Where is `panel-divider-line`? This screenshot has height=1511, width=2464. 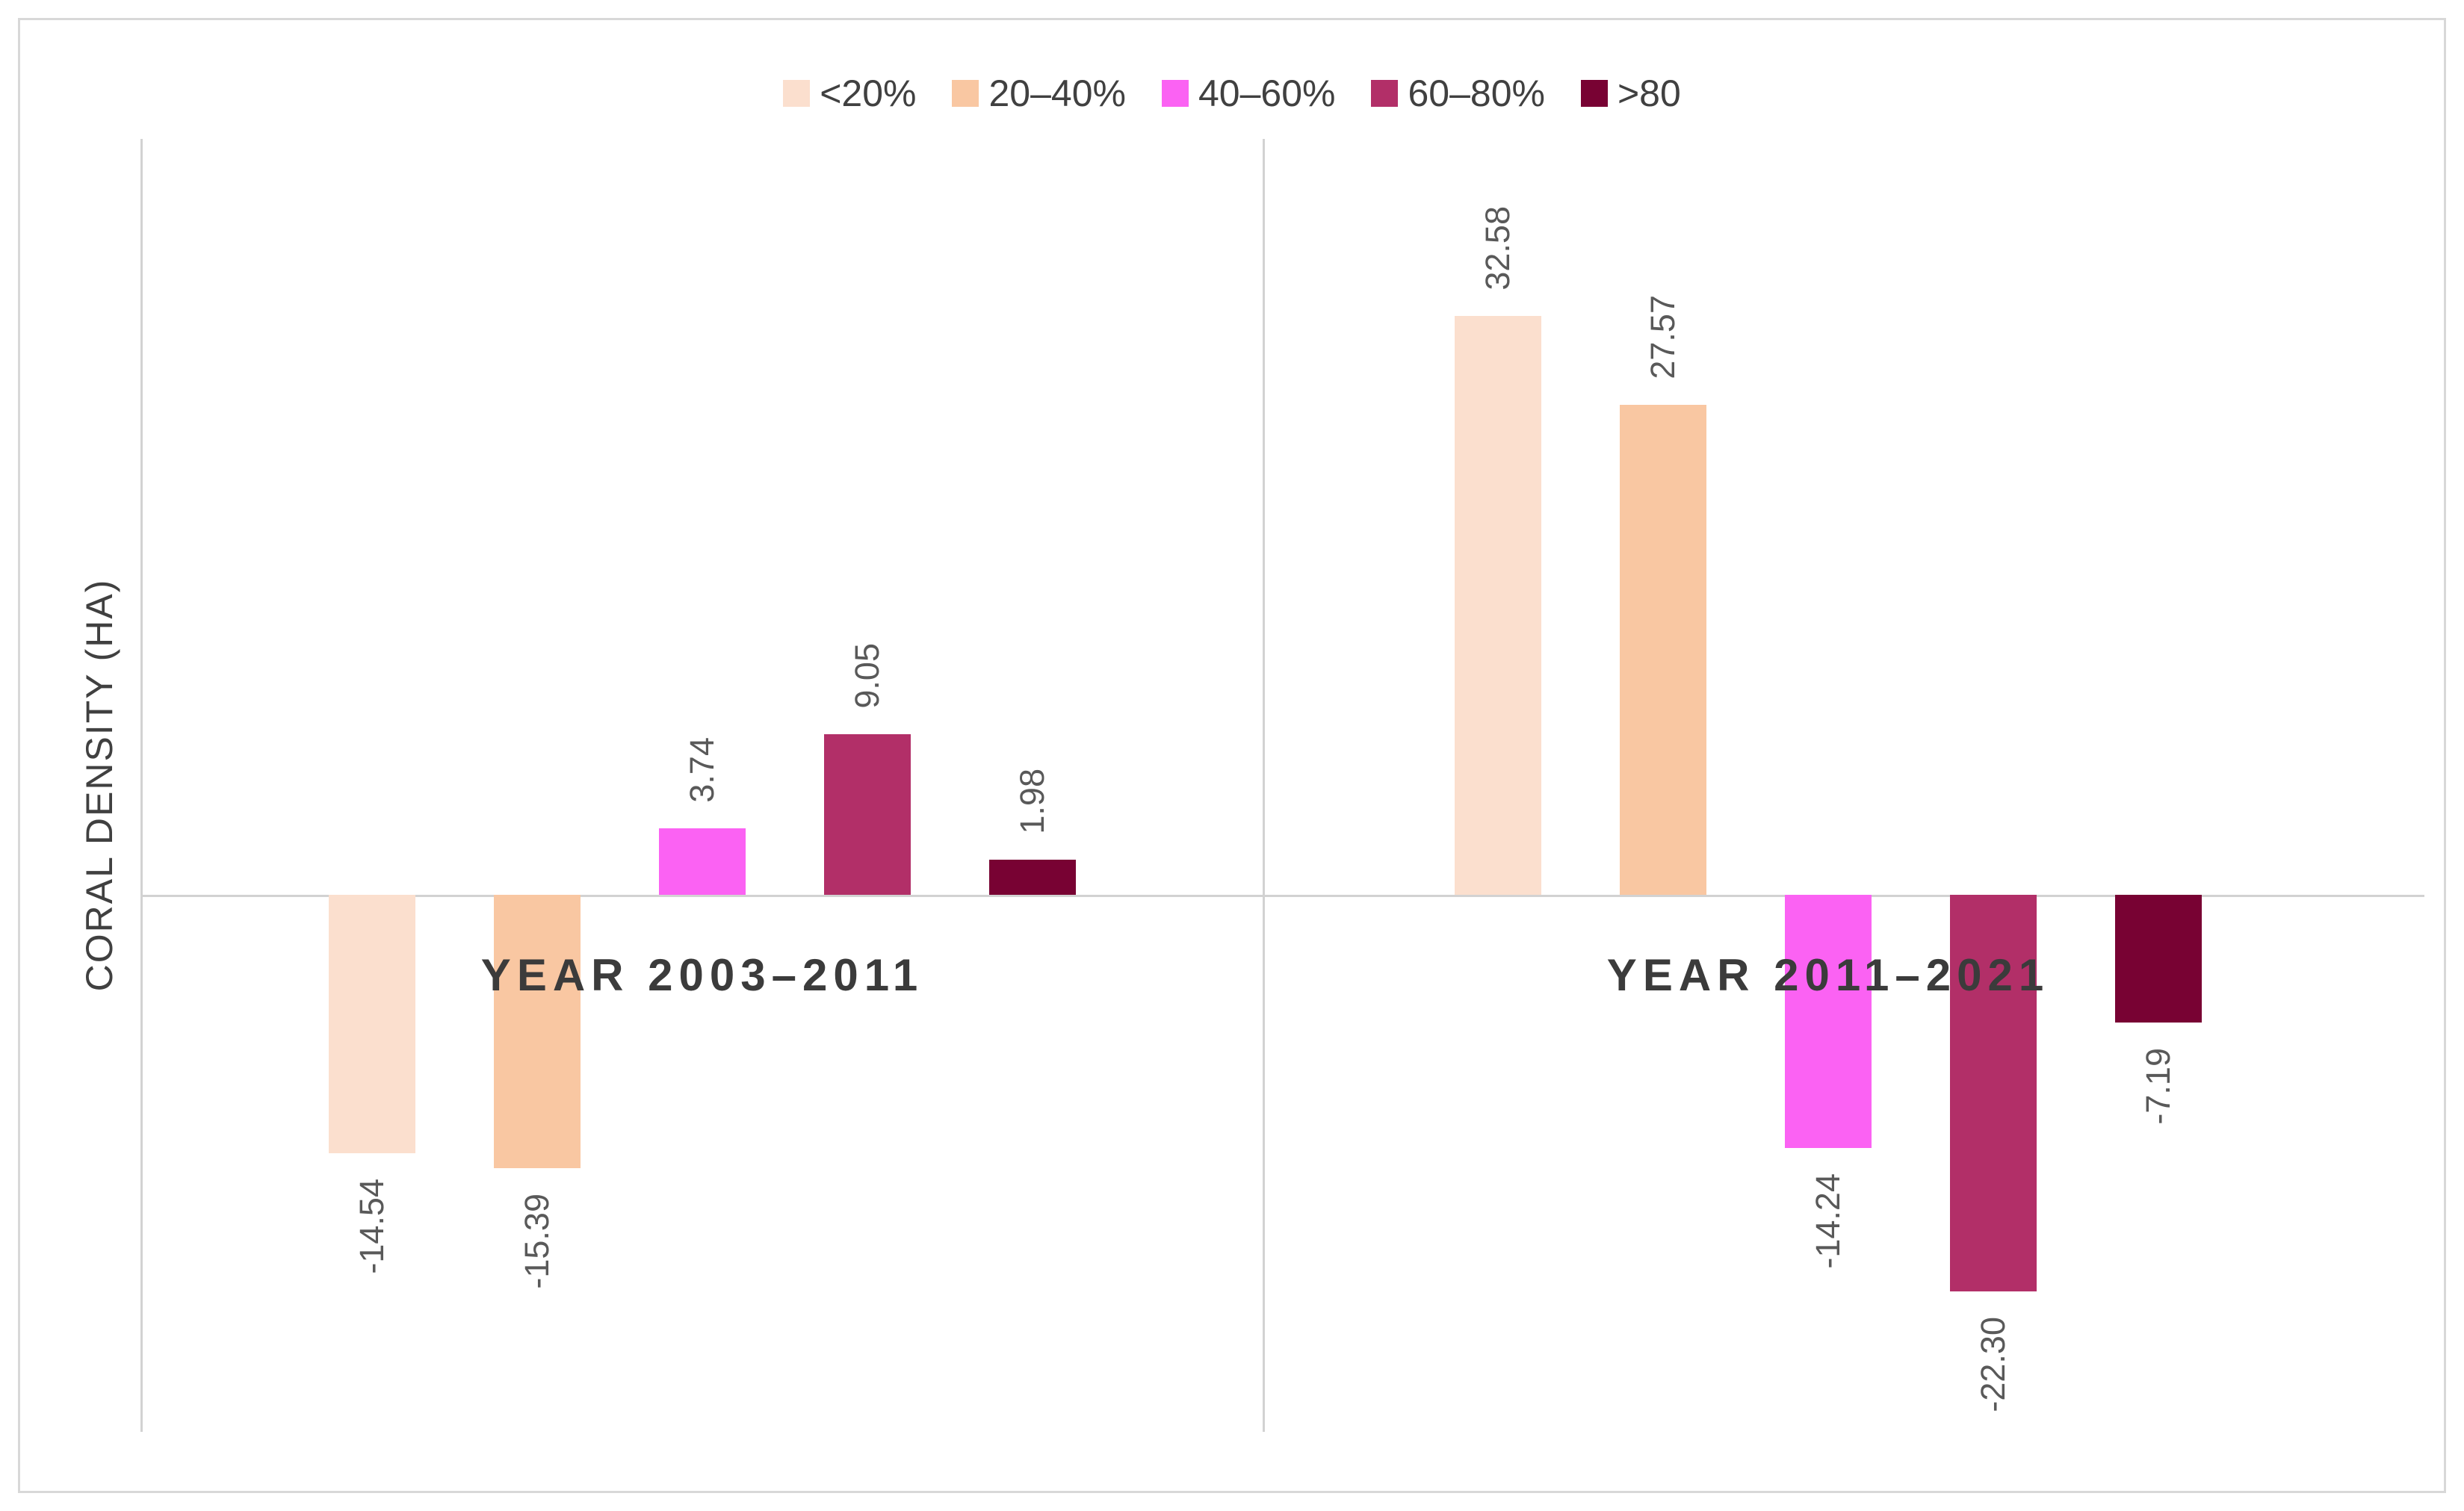
panel-divider-line is located at coordinates (1264, 786).